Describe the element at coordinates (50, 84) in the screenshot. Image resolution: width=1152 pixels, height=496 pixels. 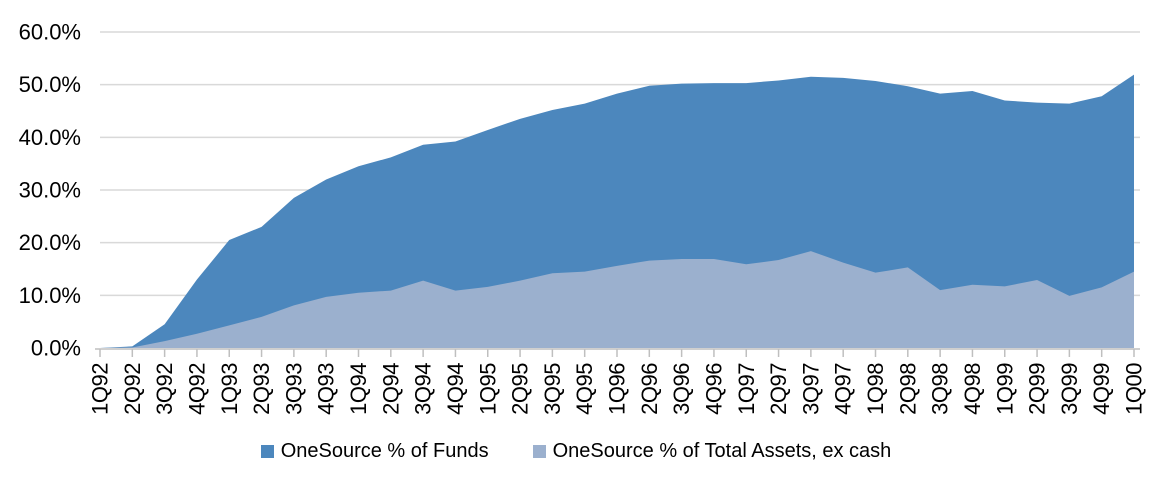
I see `y-tick-label: 50.0%` at that location.